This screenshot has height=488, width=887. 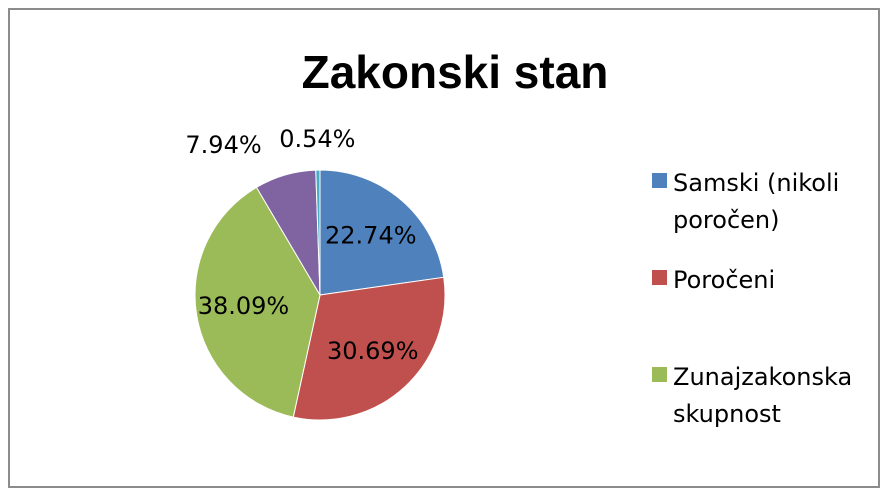 I want to click on data-label: 7.94%, so click(x=223, y=145).